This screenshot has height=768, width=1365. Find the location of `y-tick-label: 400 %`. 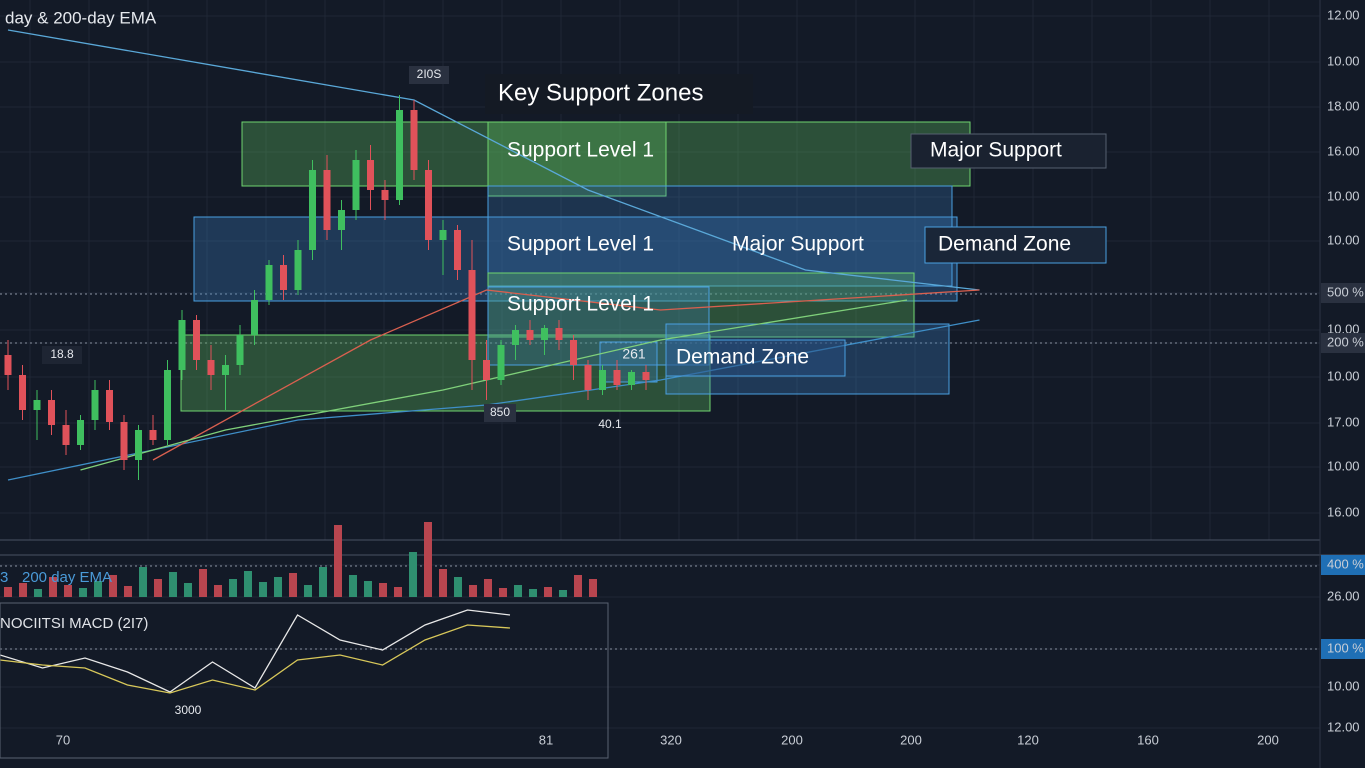

y-tick-label: 400 % is located at coordinates (1345, 563).